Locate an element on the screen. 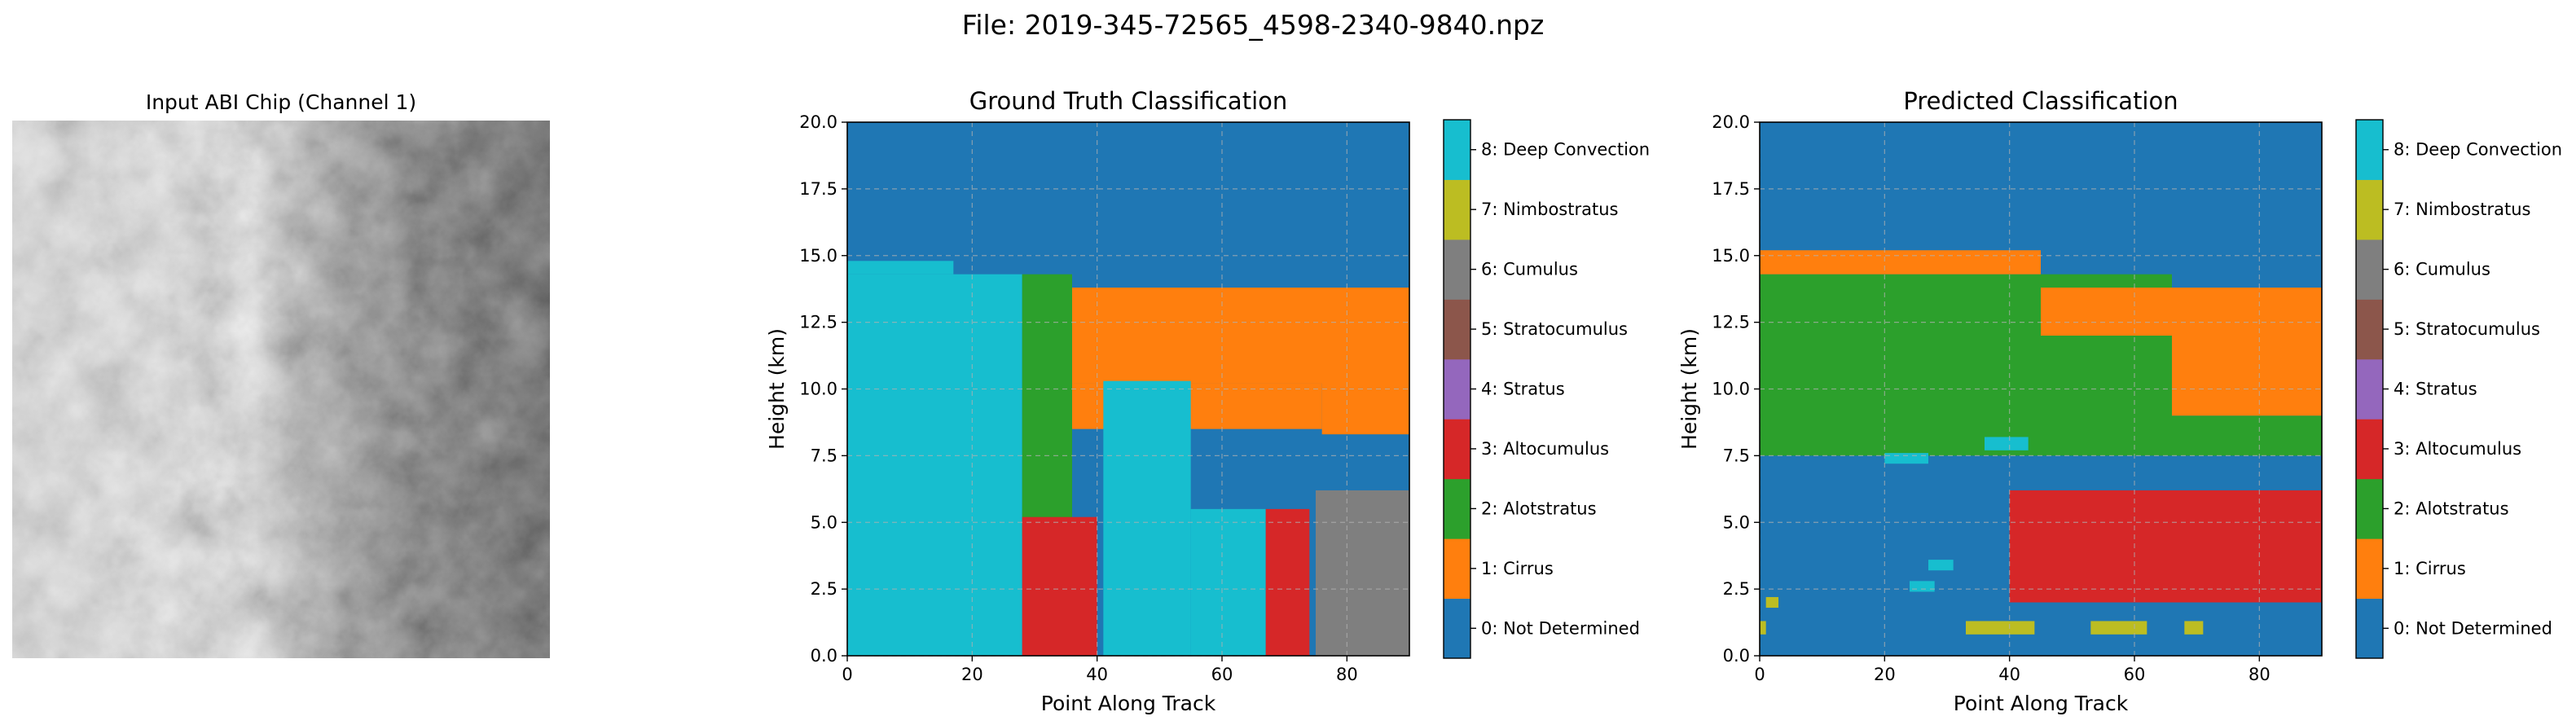 This screenshot has width=2576, height=725. predicted-title: Predicted Classification is located at coordinates (2040, 101).